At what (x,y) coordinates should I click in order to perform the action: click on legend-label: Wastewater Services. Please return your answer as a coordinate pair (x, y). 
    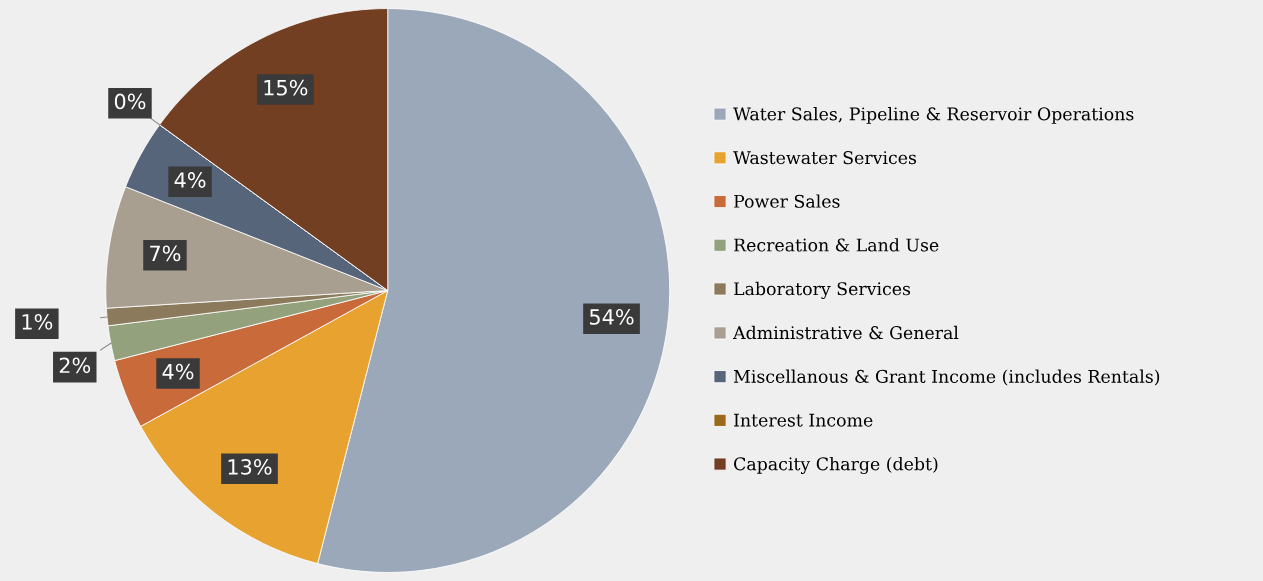
    Looking at the image, I should click on (825, 158).